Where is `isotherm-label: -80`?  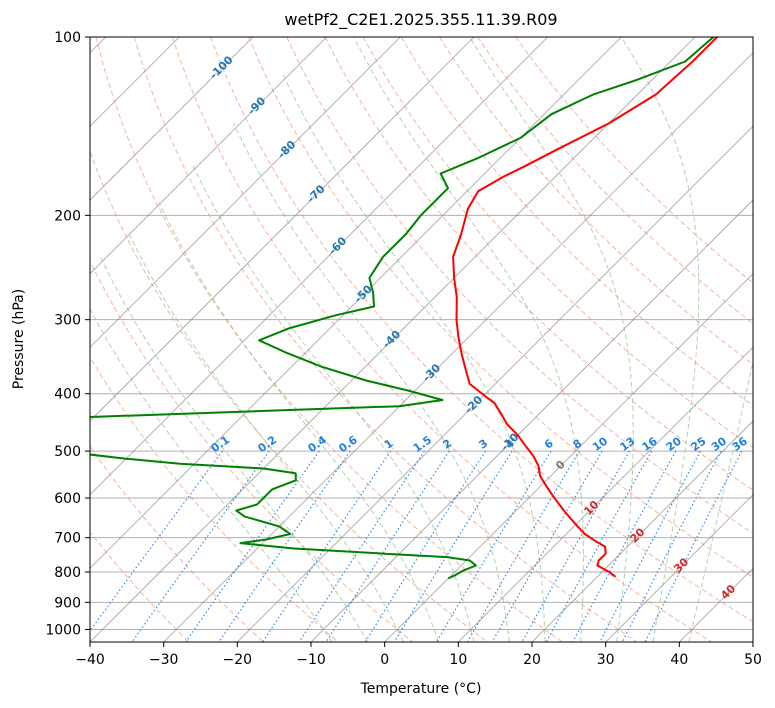 isotherm-label: -80 is located at coordinates (286, 149).